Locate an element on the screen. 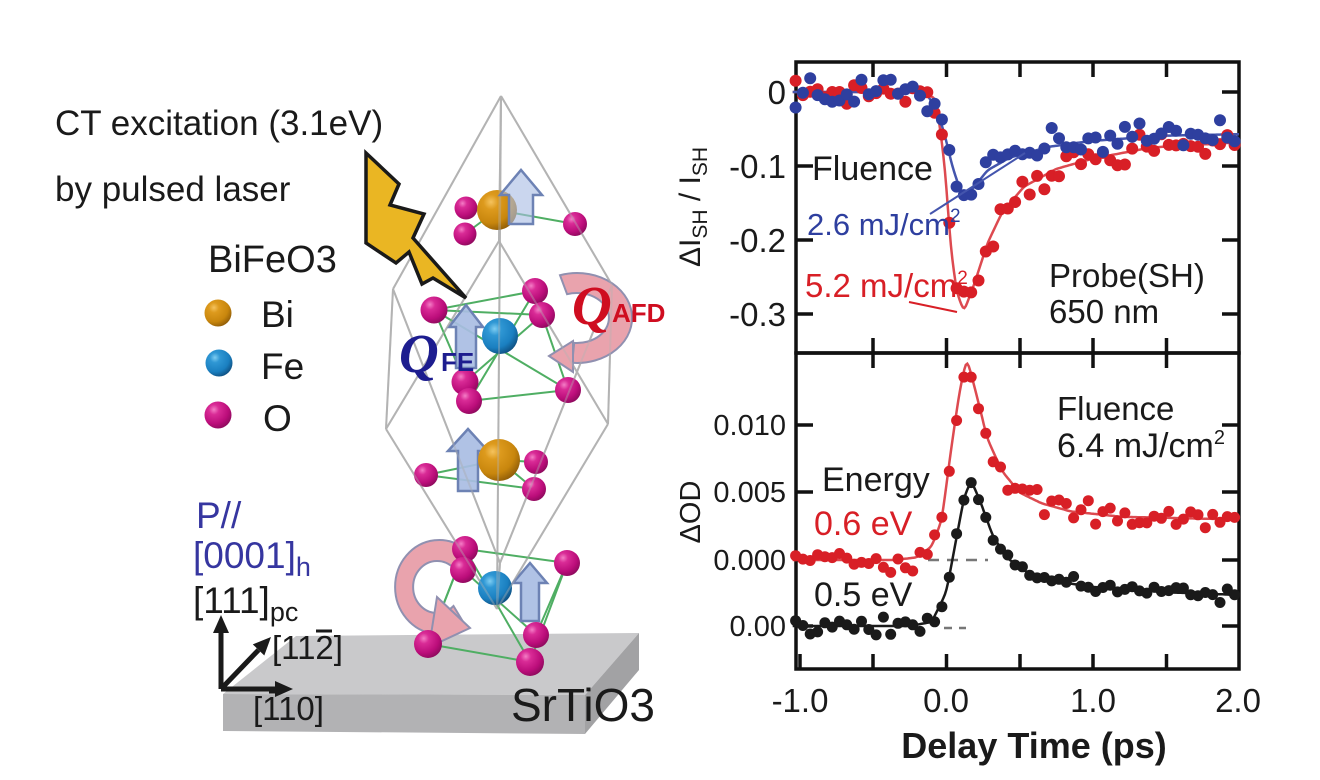 The height and width of the screenshot is (780, 1320). svg-text: -0.3 is located at coordinates (757, 314).